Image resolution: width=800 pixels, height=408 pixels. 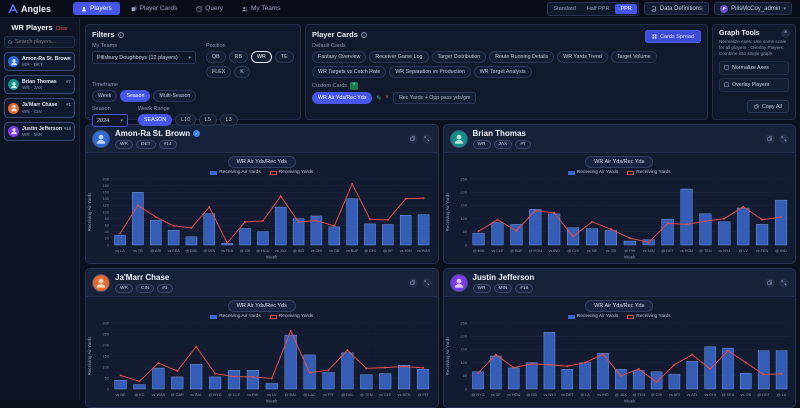 I want to click on scoring-option-ppr: PPR, so click(x=626, y=8).